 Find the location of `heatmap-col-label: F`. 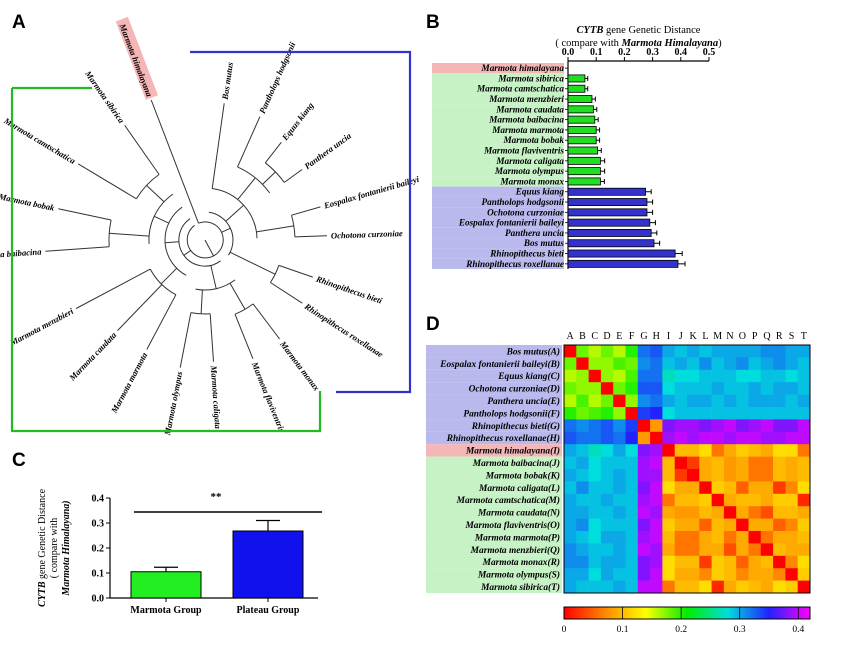

heatmap-col-label: F is located at coordinates (632, 336).